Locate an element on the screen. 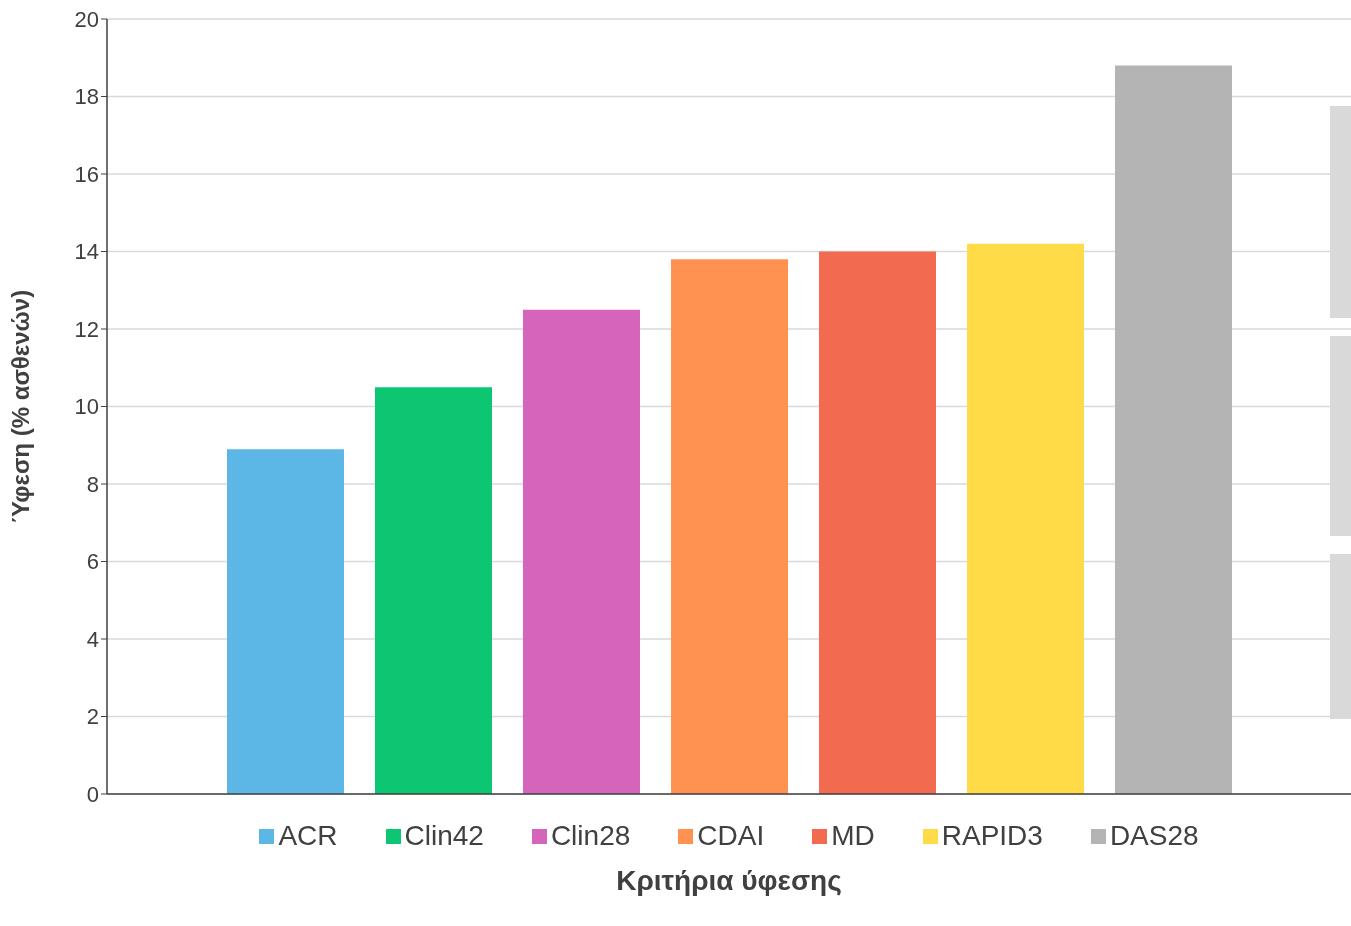 The image size is (1351, 926). y-tick-label: 4 is located at coordinates (92, 639).